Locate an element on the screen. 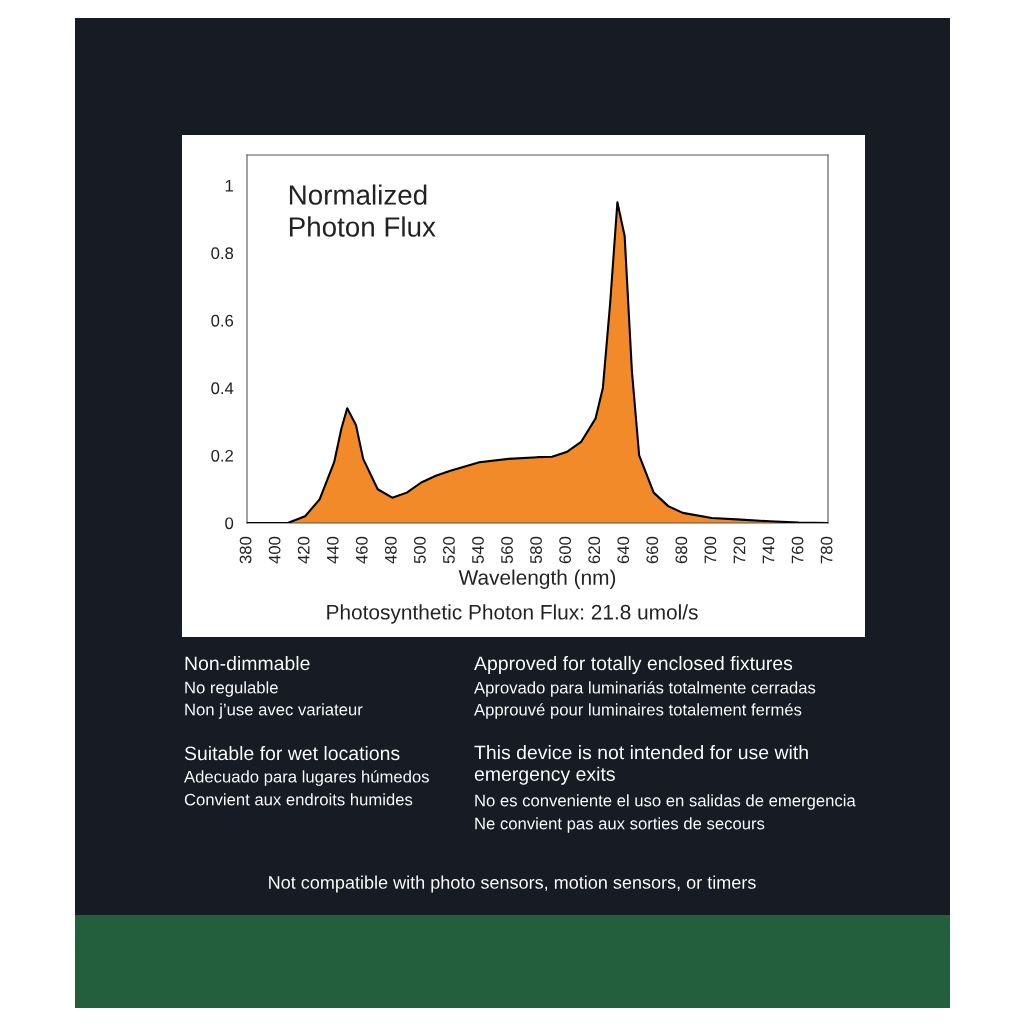 This screenshot has height=1024, width=1024. x-tick-label: 640 is located at coordinates (623, 550).